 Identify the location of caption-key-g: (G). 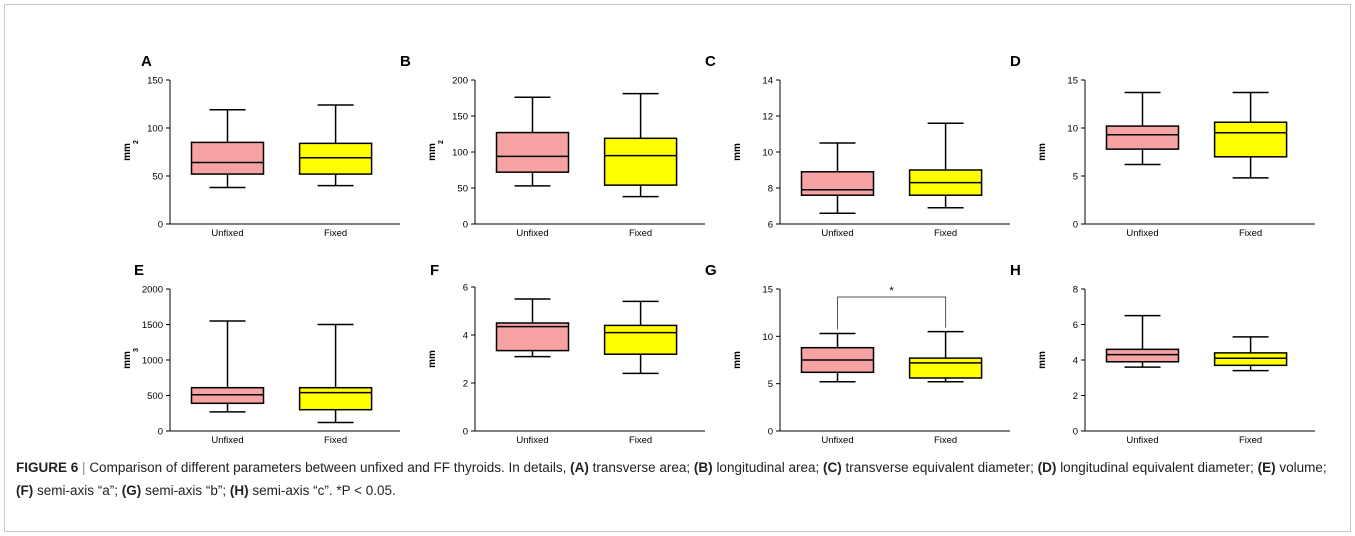
(131, 490).